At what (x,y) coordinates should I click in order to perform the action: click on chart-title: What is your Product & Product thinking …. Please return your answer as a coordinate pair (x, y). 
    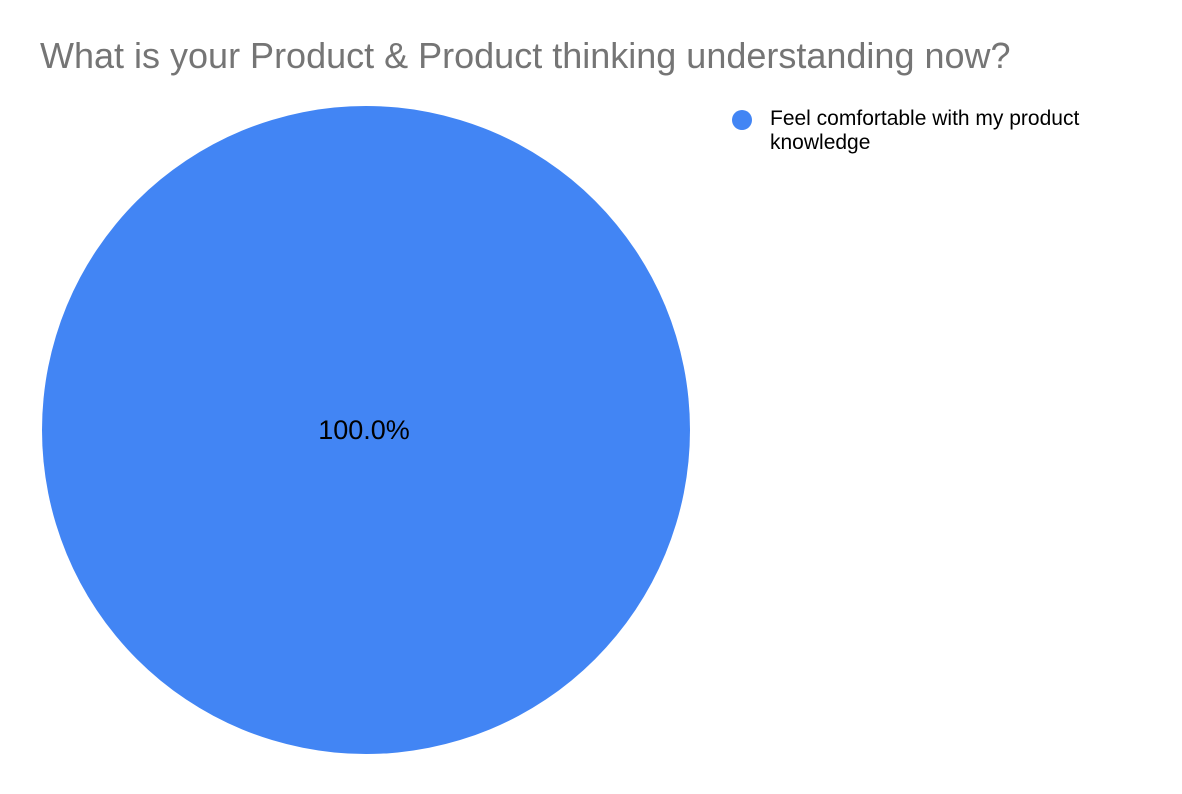
    Looking at the image, I should click on (525, 55).